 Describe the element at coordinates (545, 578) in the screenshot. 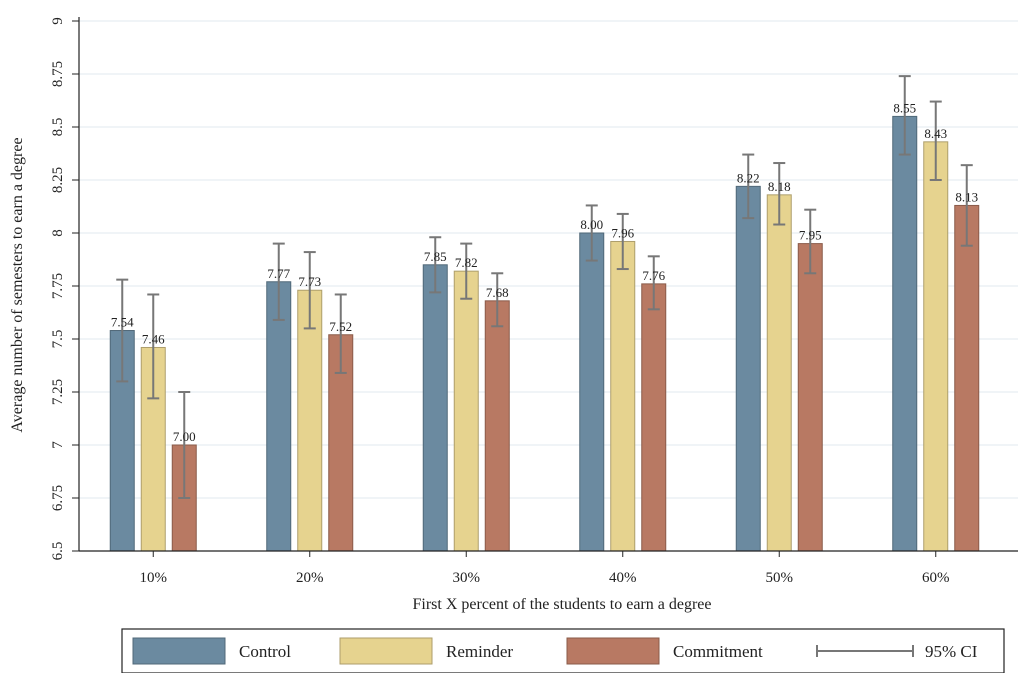

I see `x-tick-labels: 10% 20% 30% 40% 50% 60%` at that location.